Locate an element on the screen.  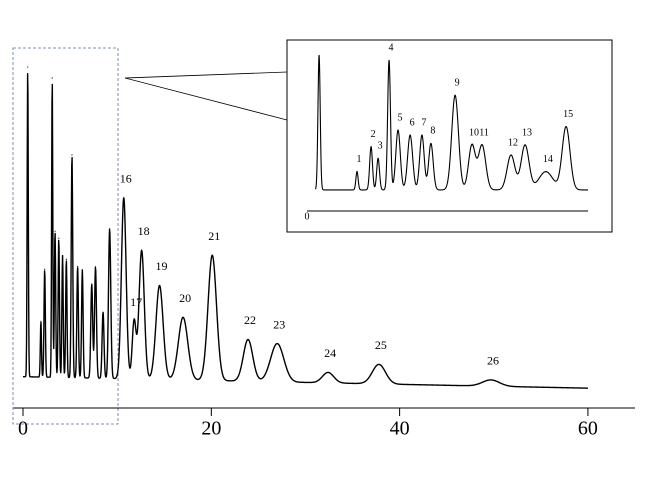
peak-label: 3 is located at coordinates (380, 146).